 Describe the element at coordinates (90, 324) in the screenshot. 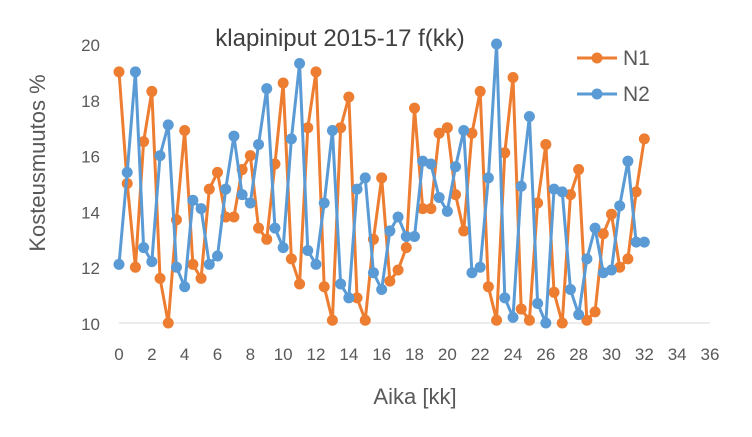

I see `y-tick-label: 10` at that location.